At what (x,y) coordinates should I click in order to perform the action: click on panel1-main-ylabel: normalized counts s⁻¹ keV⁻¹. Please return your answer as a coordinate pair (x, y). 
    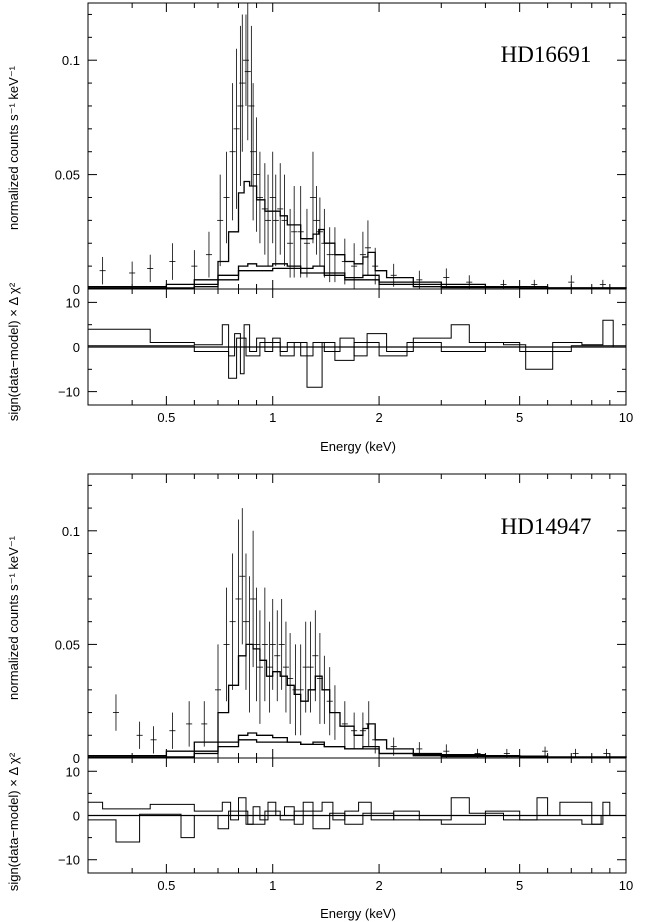
    Looking at the image, I should click on (13, 147).